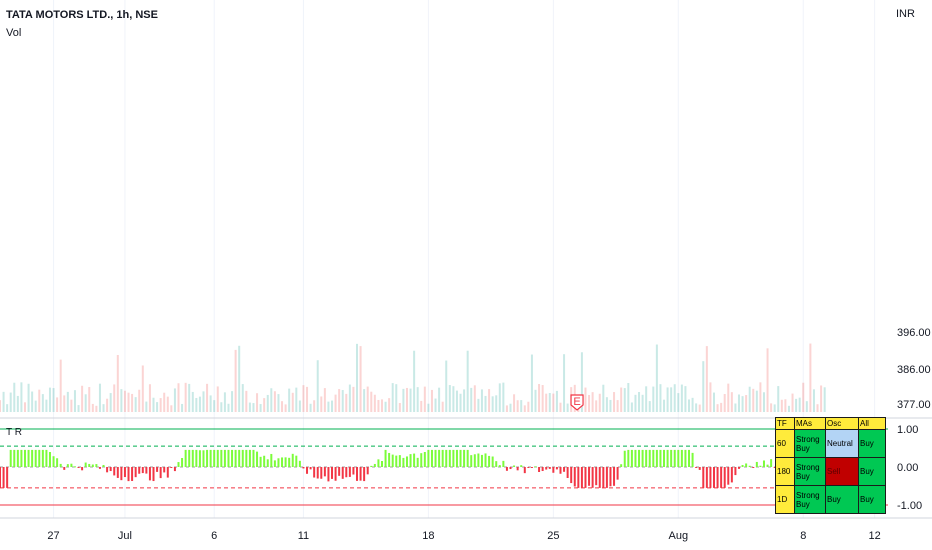 The width and height of the screenshot is (932, 550). Describe the element at coordinates (830, 443) in the screenshot. I see `rating-row: 60 Strong Buy Neutral Buy` at that location.